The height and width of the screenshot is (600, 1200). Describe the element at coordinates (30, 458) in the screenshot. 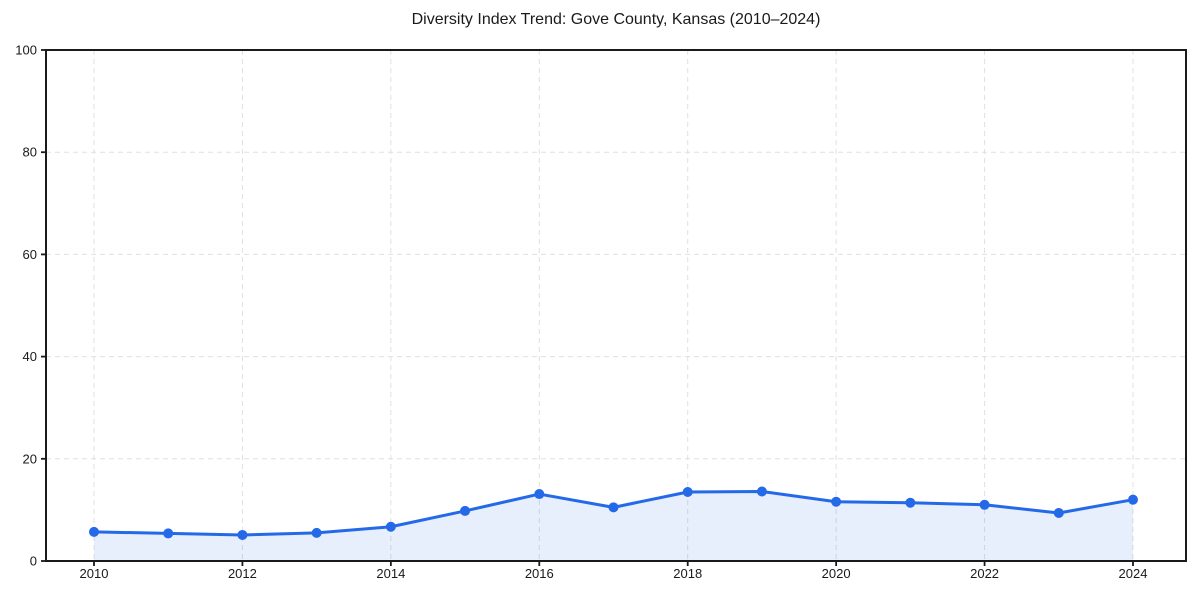

I see `y-tick-label: 20` at that location.